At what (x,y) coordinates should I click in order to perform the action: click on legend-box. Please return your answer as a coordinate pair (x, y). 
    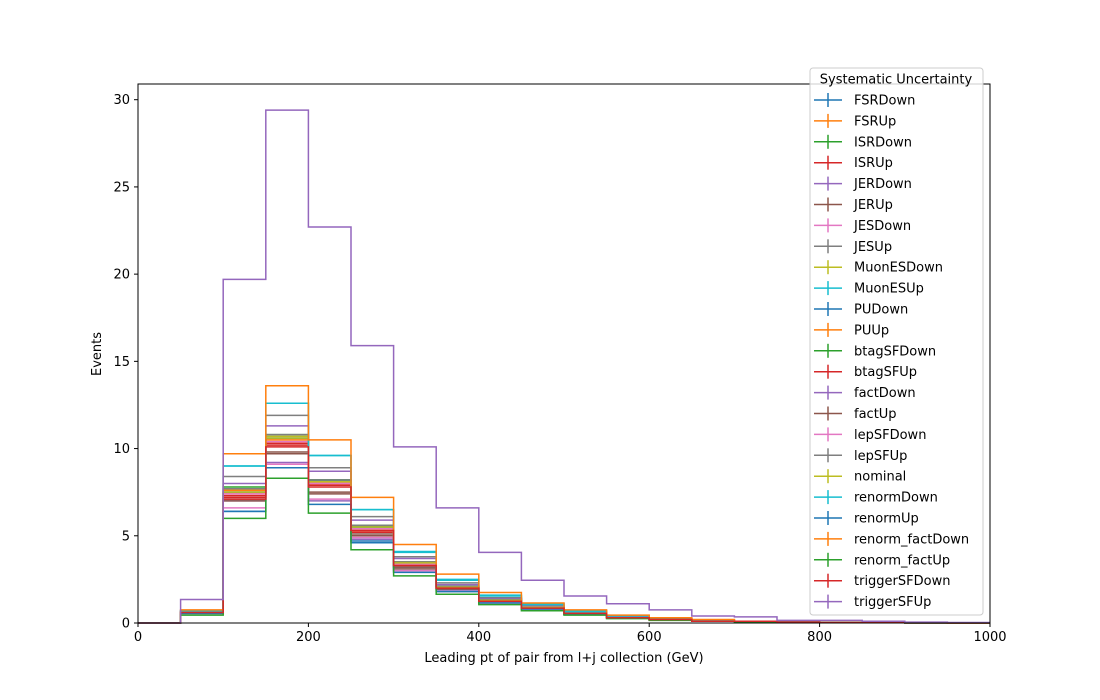
    Looking at the image, I should click on (896, 341).